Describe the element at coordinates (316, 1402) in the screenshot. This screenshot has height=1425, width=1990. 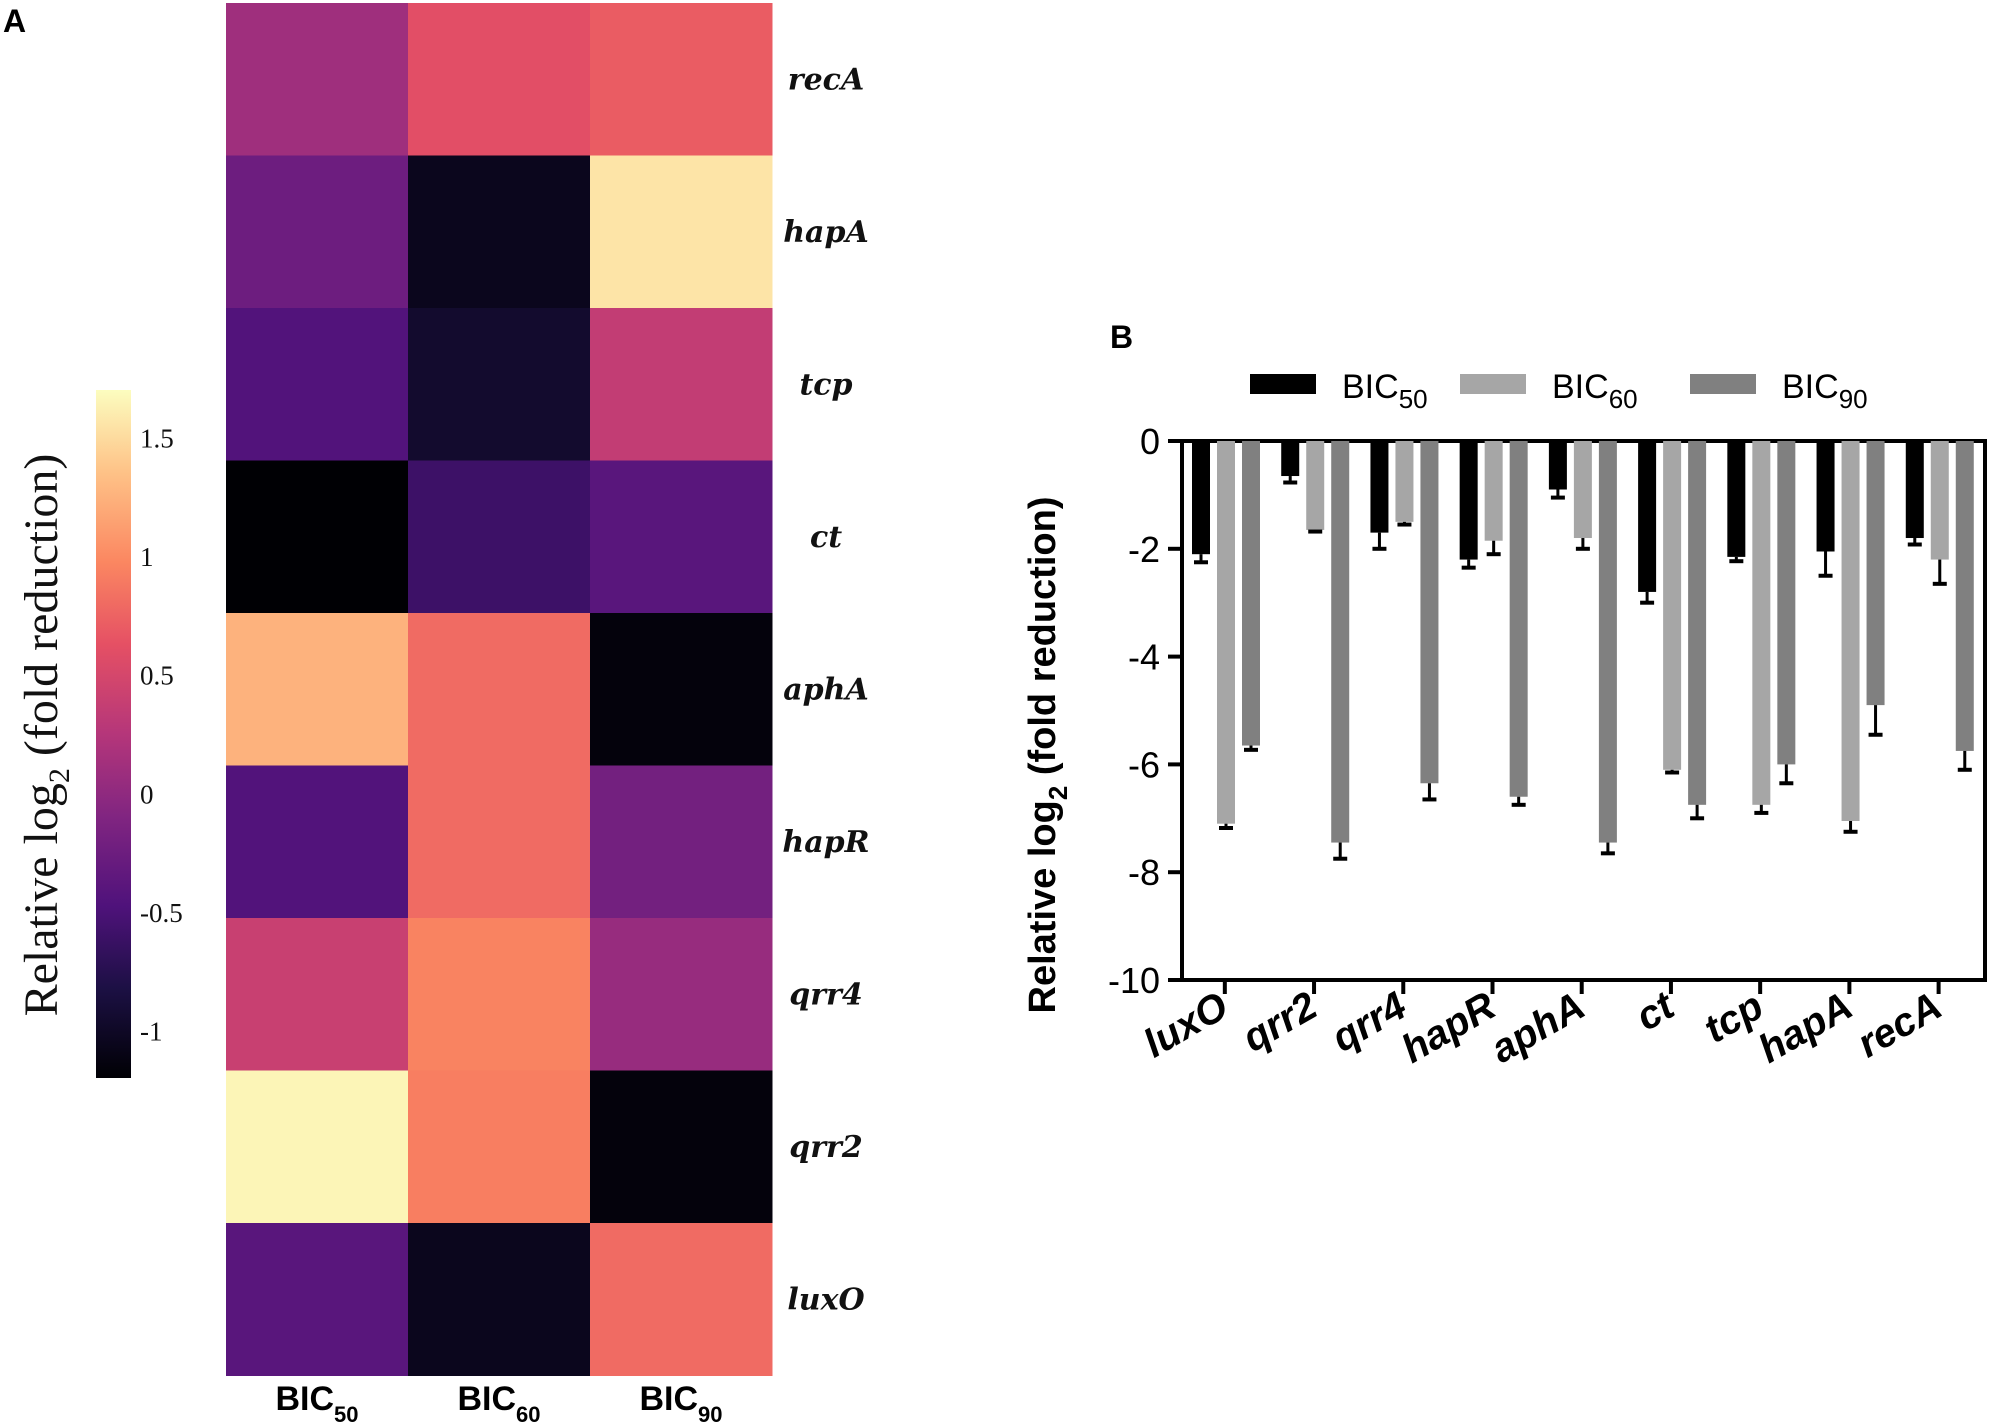
I see `heatmap-column-label: BIC50` at that location.